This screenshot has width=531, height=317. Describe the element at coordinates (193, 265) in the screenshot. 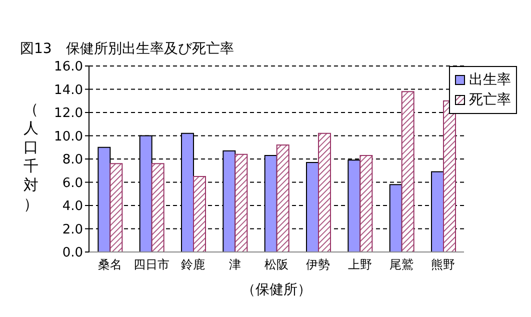

I see `x-tick-label: 鈴鹿` at that location.